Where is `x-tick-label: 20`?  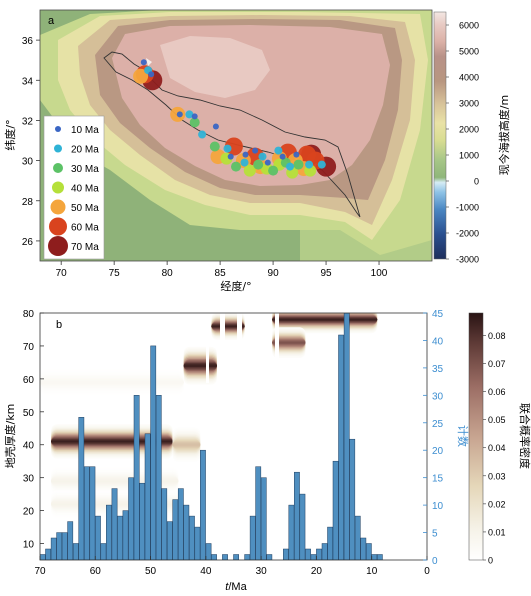
x-tick-label: 20 is located at coordinates (317, 571).